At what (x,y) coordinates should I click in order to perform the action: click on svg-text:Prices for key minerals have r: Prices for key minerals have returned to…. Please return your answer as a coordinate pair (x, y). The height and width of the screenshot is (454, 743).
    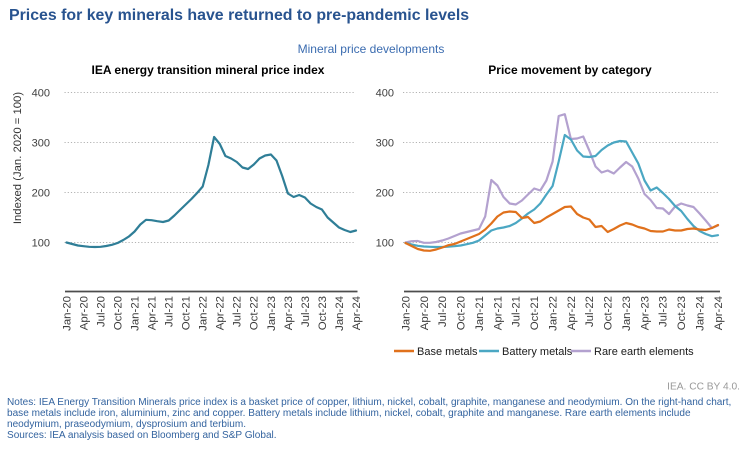
    Looking at the image, I should click on (239, 15).